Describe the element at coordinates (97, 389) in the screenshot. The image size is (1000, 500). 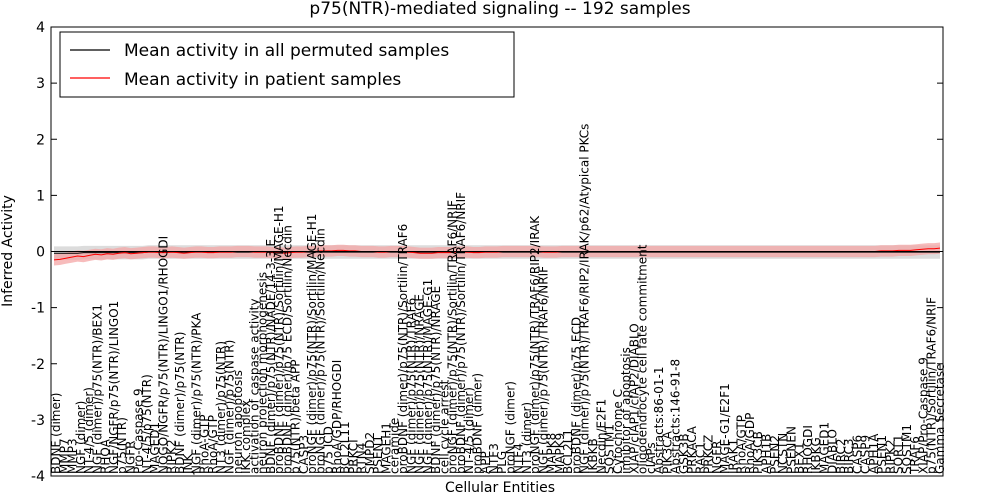
I see `x-tick-label: NGF (dimer)/p75(NTR)/BEX1` at that location.